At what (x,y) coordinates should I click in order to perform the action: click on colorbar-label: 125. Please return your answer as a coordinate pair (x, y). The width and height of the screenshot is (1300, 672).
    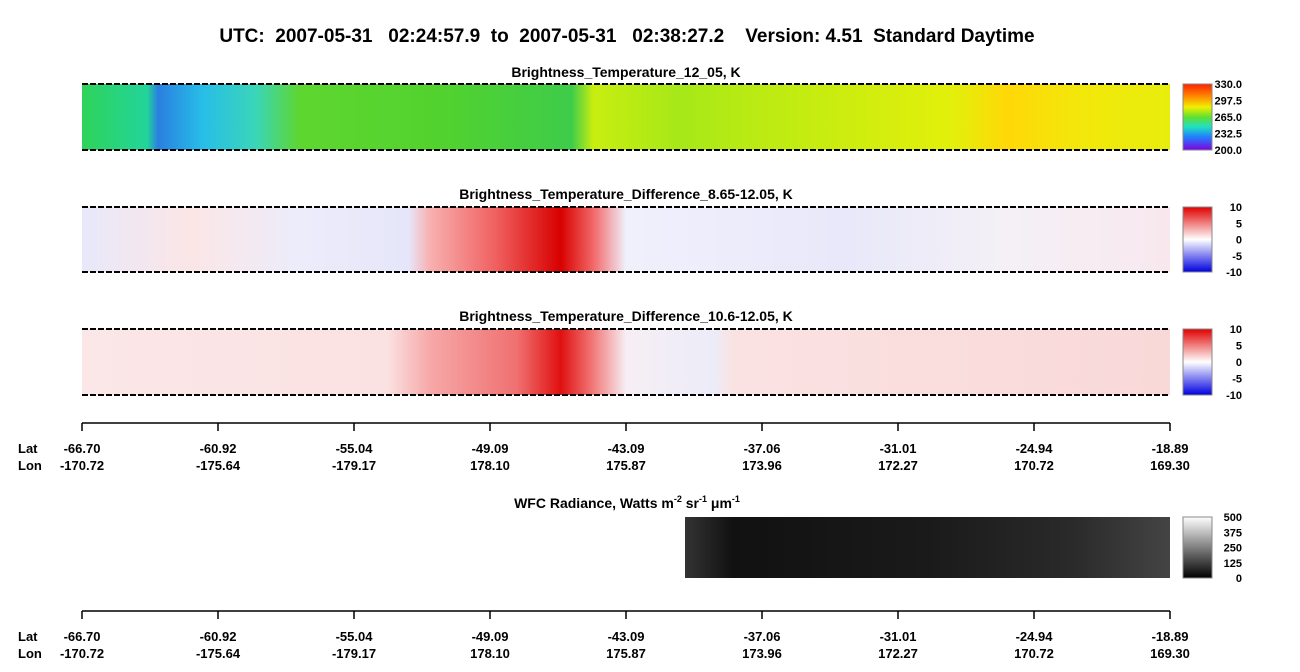
    Looking at the image, I should click on (1233, 564).